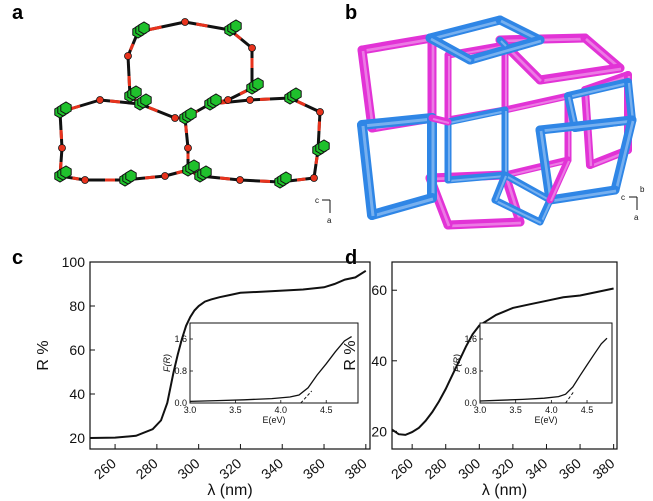 Image resolution: width=653 pixels, height=501 pixels. Describe the element at coordinates (18, 258) in the screenshot. I see `panel-letter-c: c` at that location.